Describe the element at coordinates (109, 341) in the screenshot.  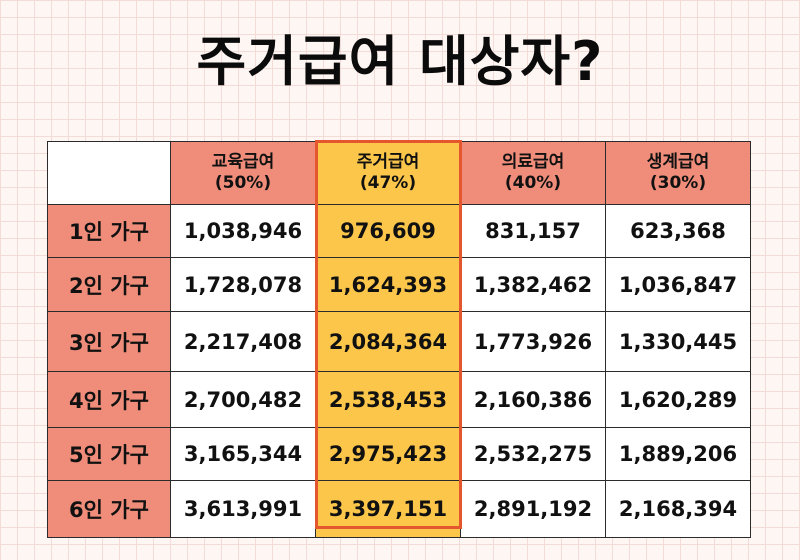
I see `row-label: 3인 가구` at that location.